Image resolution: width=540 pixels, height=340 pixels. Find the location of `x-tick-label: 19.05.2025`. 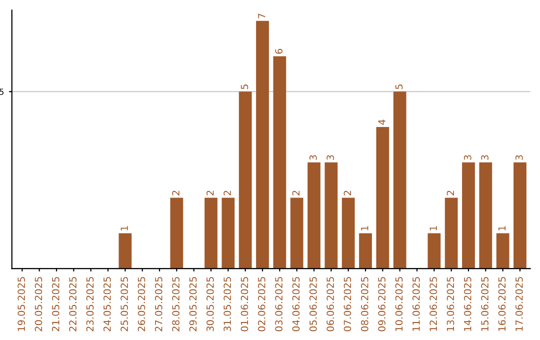

x-tick-label: 19.05.2025 is located at coordinates (21, 304).